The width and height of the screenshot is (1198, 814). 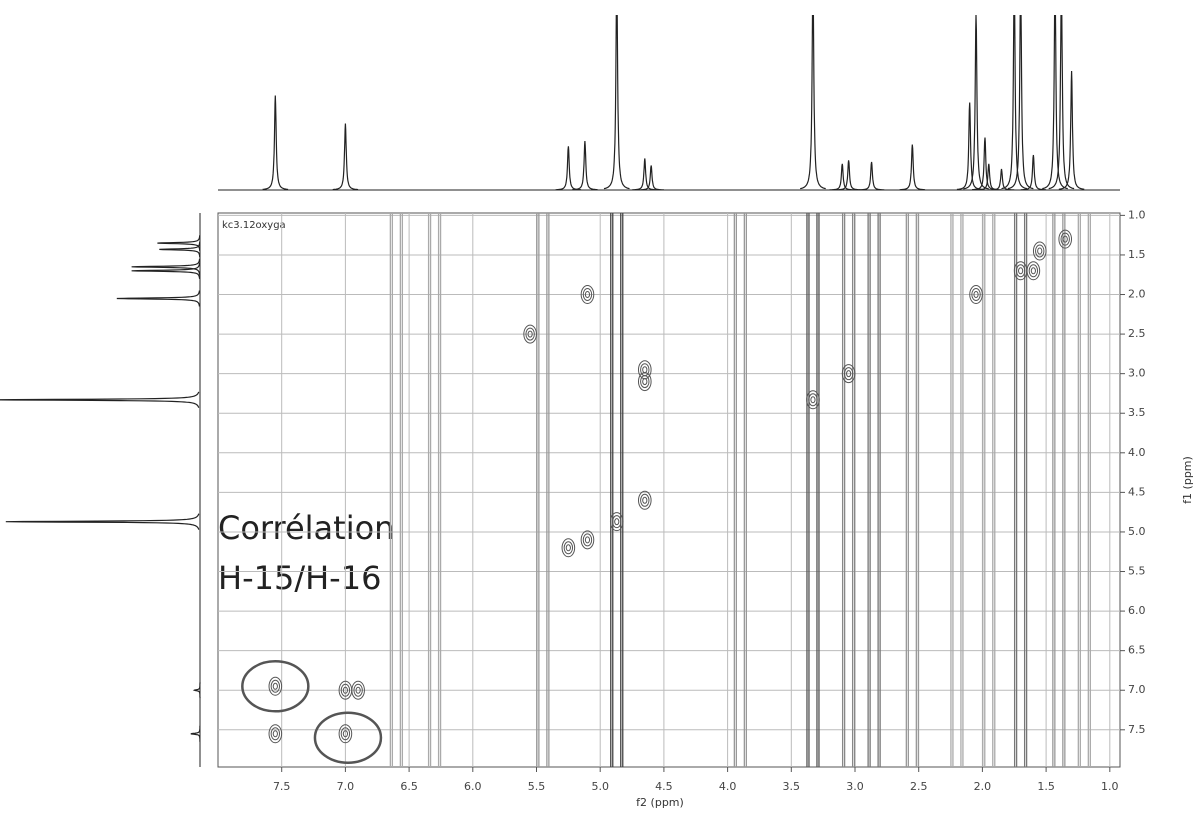 I want to click on y-tick-label: 7.0, so click(x=1137, y=689).